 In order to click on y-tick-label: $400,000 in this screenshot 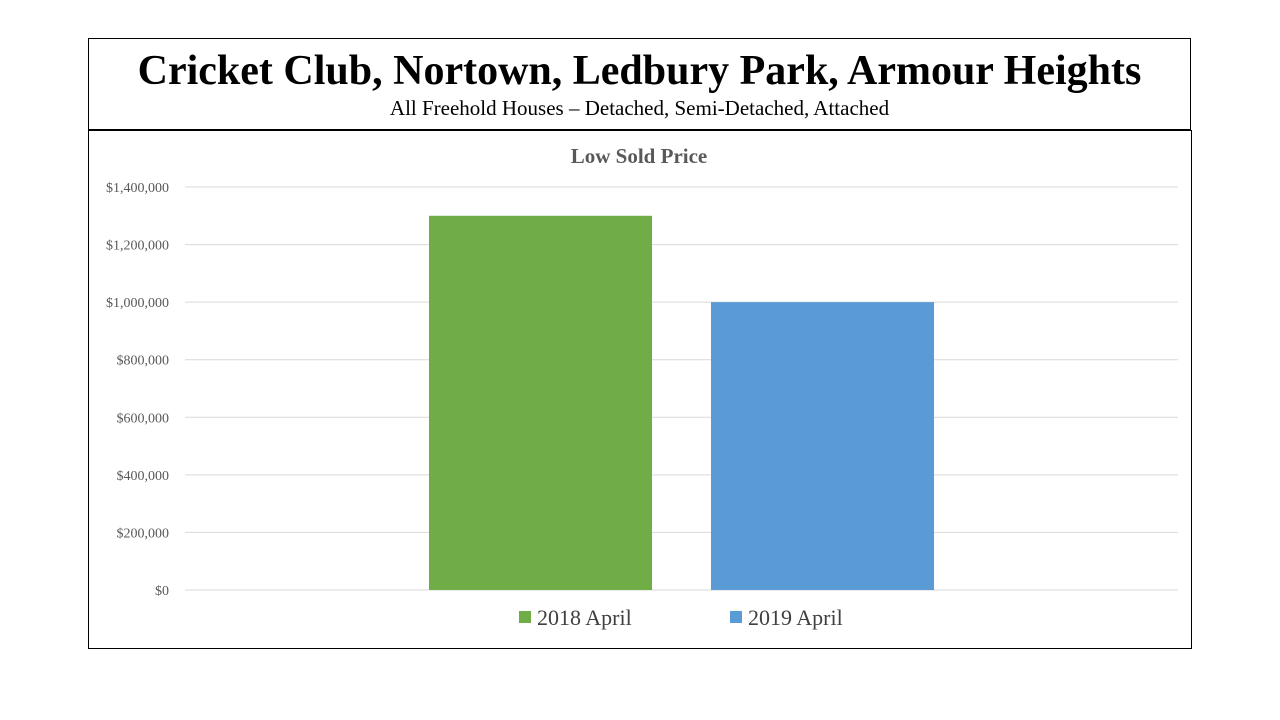, I will do `click(143, 476)`.